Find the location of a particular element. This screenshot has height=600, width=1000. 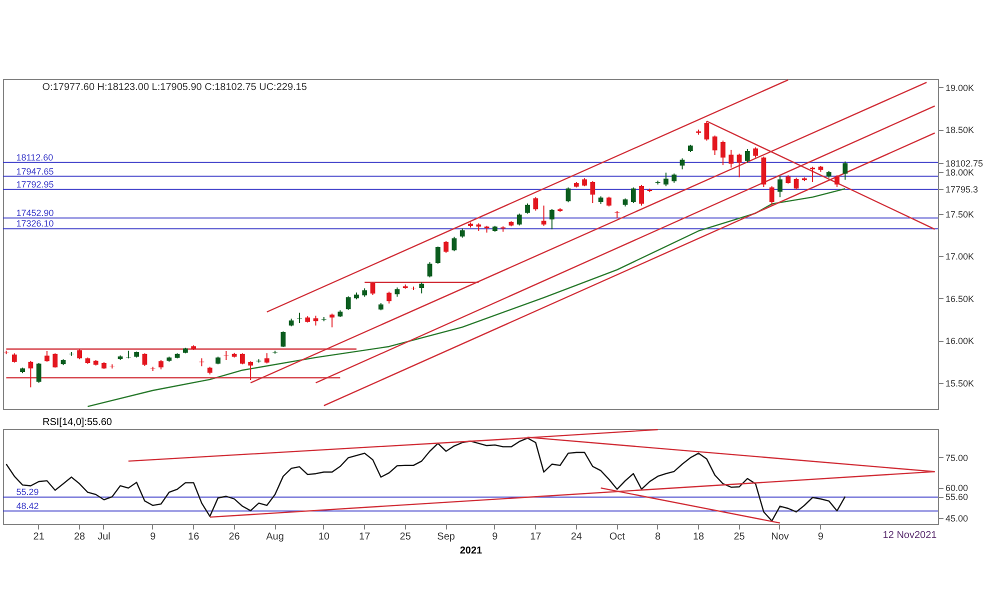

x-tick-label: 10 is located at coordinates (324, 537).